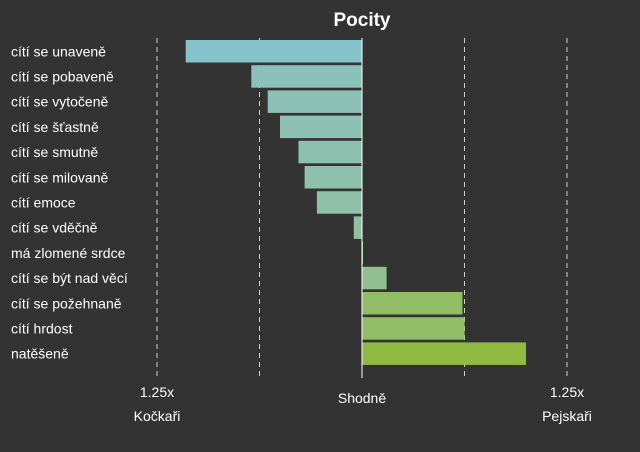  I want to click on category-label: cítí hrdost, so click(42, 328).